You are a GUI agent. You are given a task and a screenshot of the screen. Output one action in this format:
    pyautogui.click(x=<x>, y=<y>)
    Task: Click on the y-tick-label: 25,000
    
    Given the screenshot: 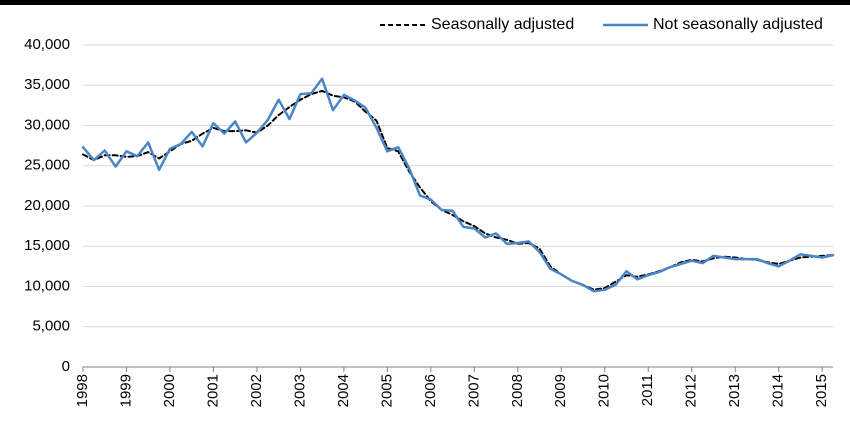 What is the action you would take?
    pyautogui.click(x=47, y=165)
    